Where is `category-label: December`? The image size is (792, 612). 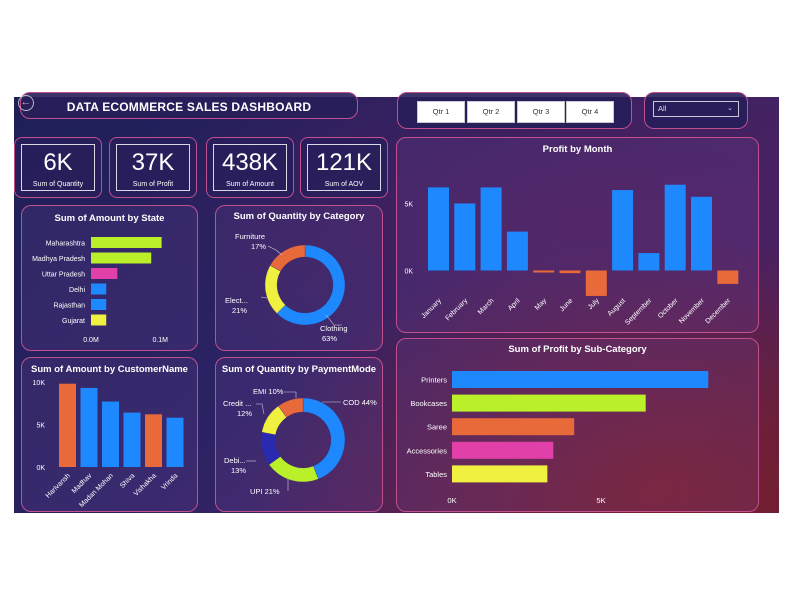 category-label: December is located at coordinates (718, 311).